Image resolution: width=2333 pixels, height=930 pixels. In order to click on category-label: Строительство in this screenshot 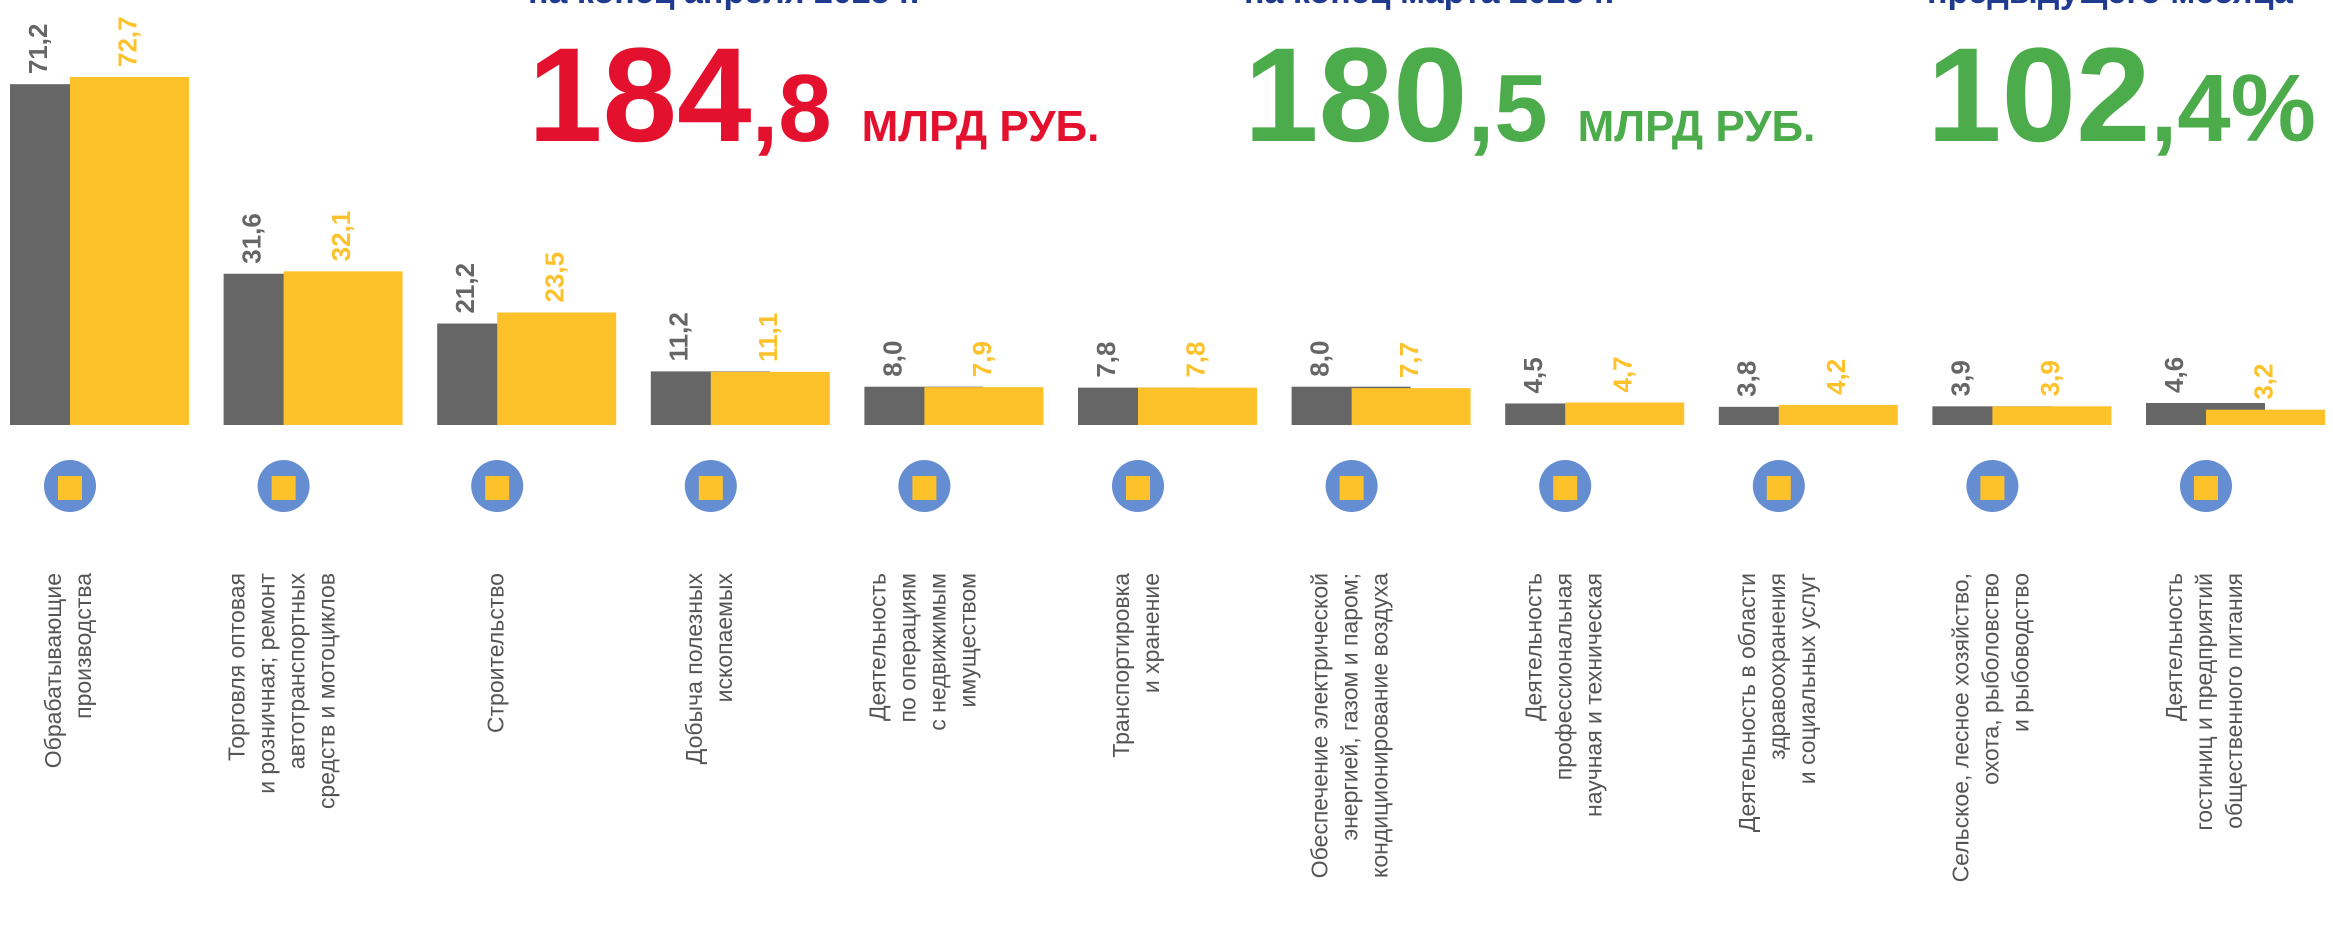, I will do `click(495, 653)`.